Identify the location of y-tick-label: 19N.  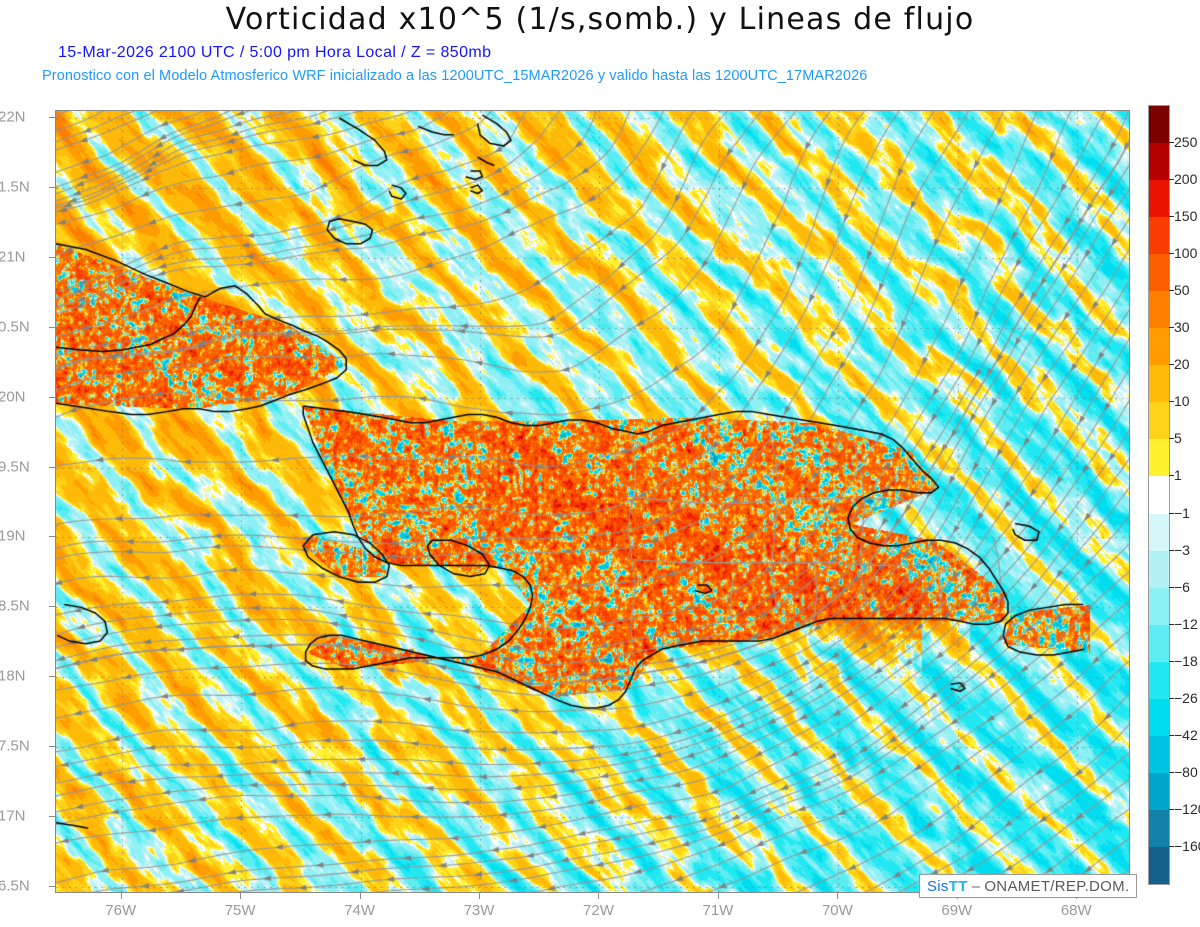
(13, 536).